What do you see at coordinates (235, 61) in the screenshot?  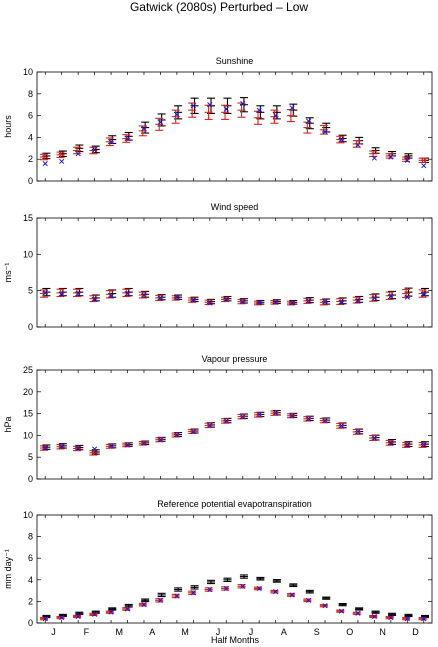 I see `panel-title: Sunshine` at bounding box center [235, 61].